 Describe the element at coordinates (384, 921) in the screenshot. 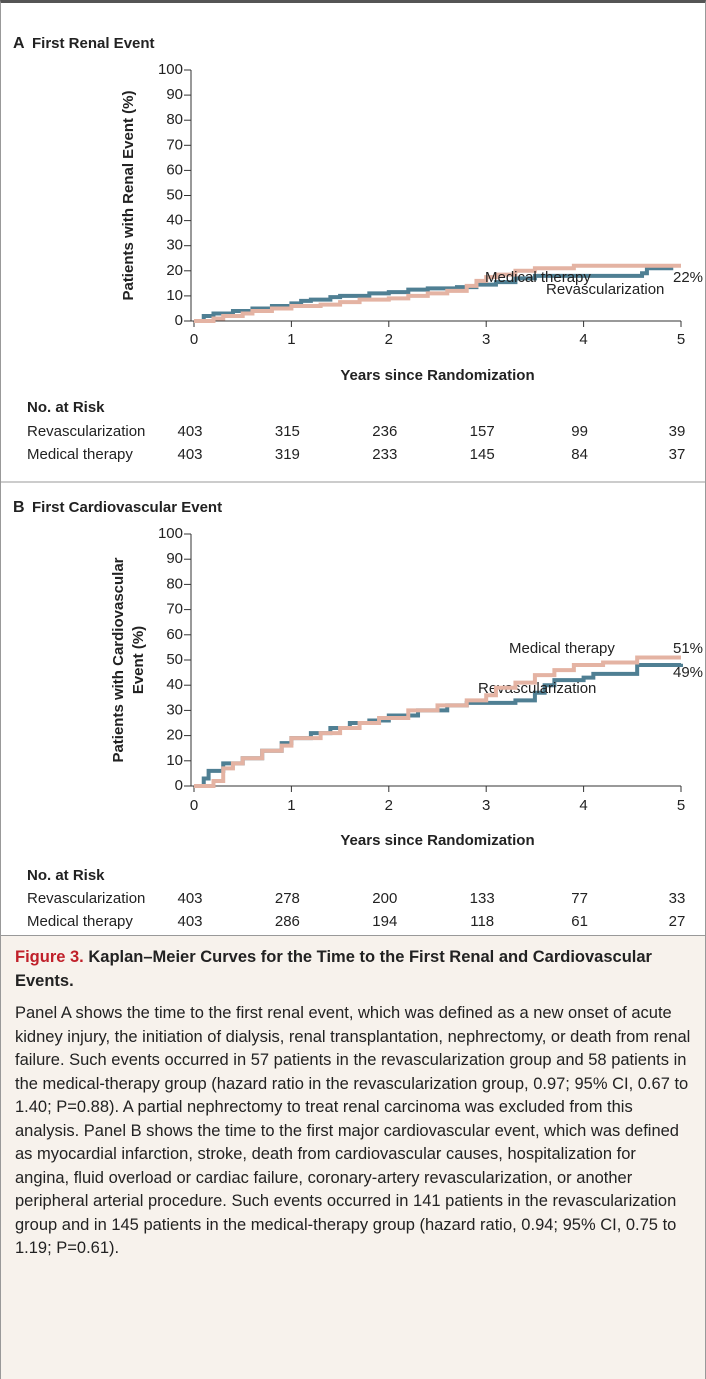

I see `at-risk-value: 194` at that location.